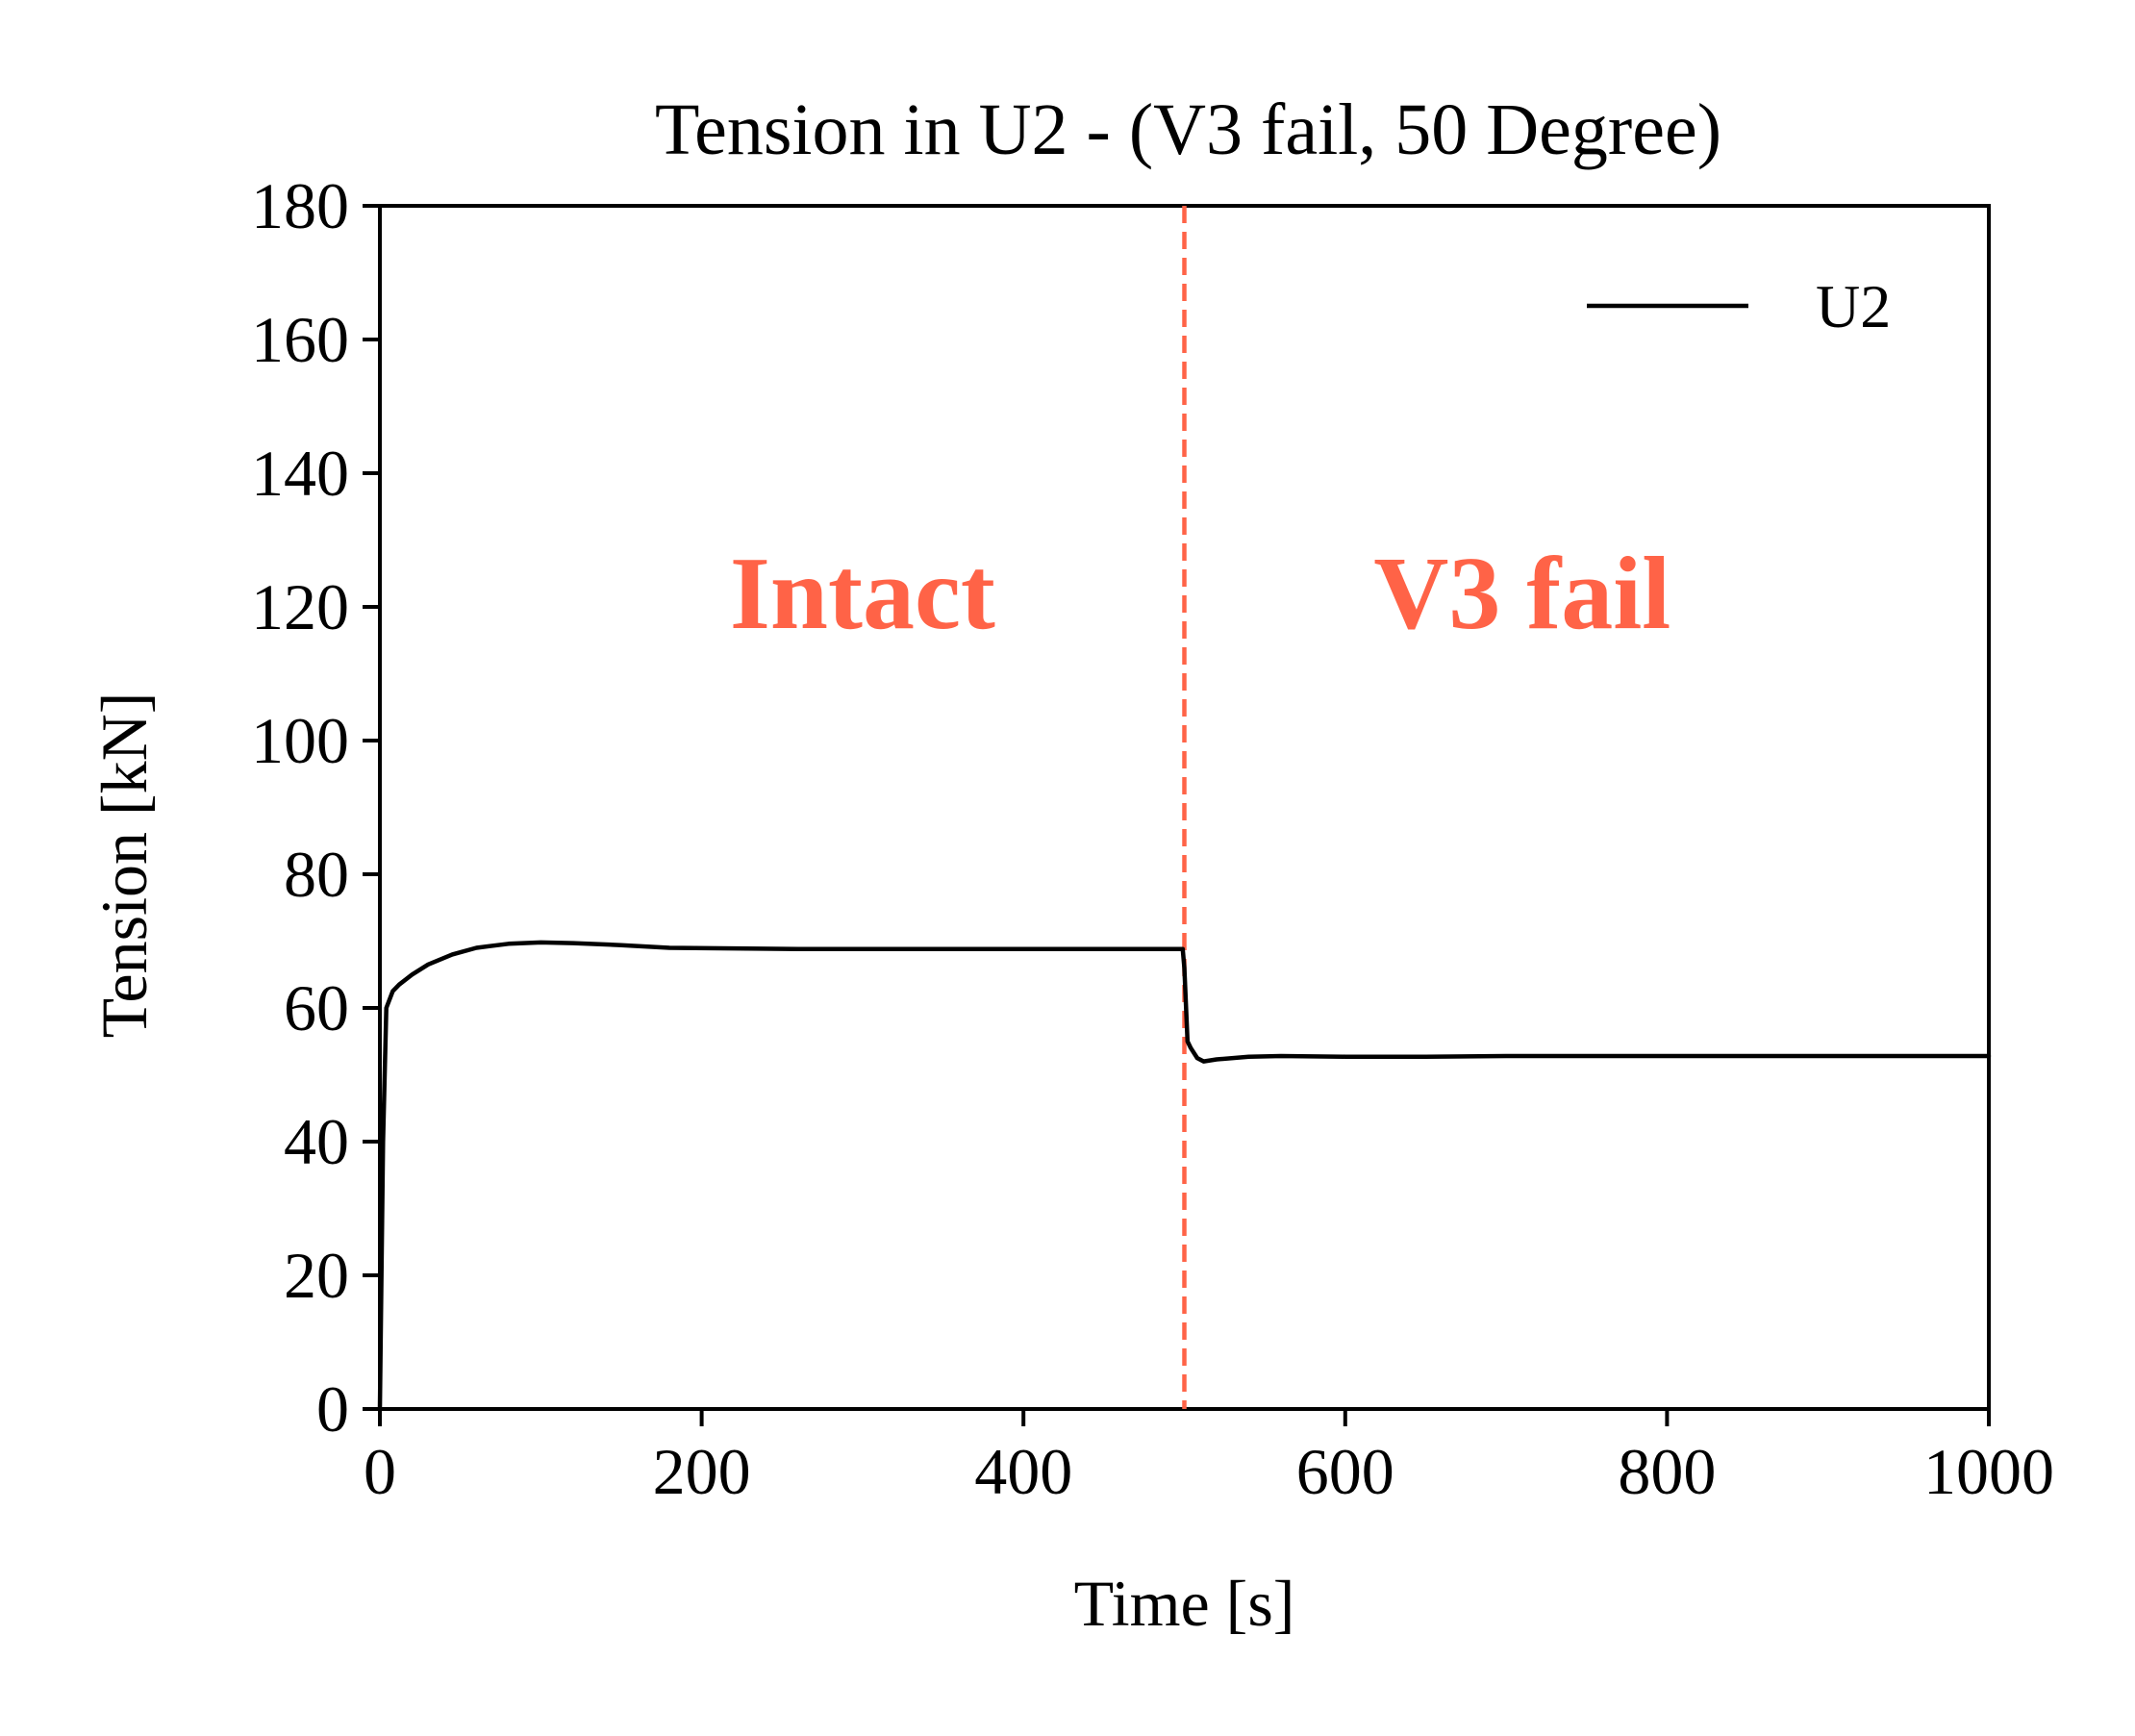 The image size is (2135, 1736). What do you see at coordinates (316, 1275) in the screenshot?
I see `y-tick-label: 20` at bounding box center [316, 1275].